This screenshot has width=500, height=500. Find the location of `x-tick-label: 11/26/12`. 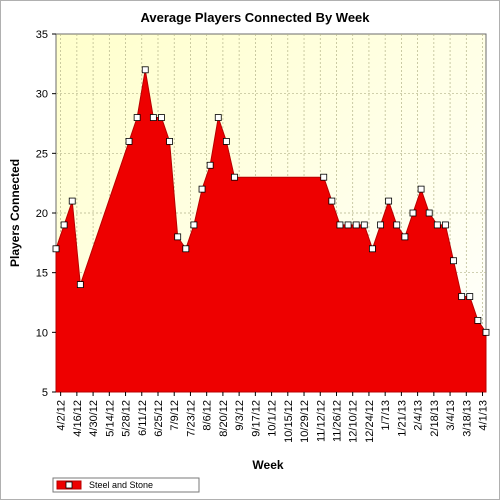

x-tick-label: 11/26/12 is located at coordinates (337, 421).